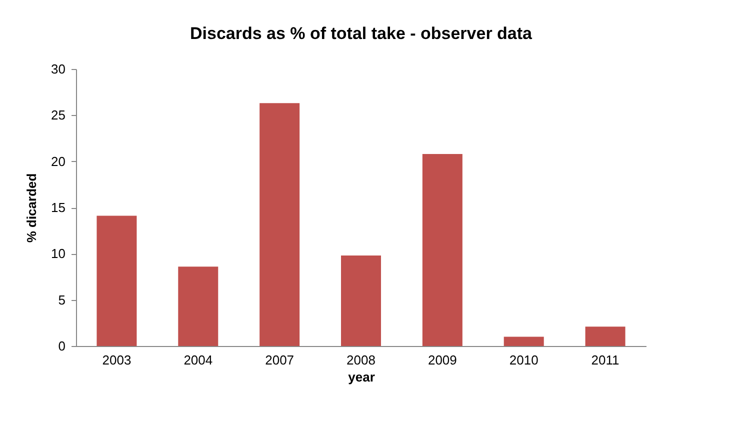  What do you see at coordinates (32, 208) in the screenshot?
I see `y-axis-title: % dicarded` at bounding box center [32, 208].